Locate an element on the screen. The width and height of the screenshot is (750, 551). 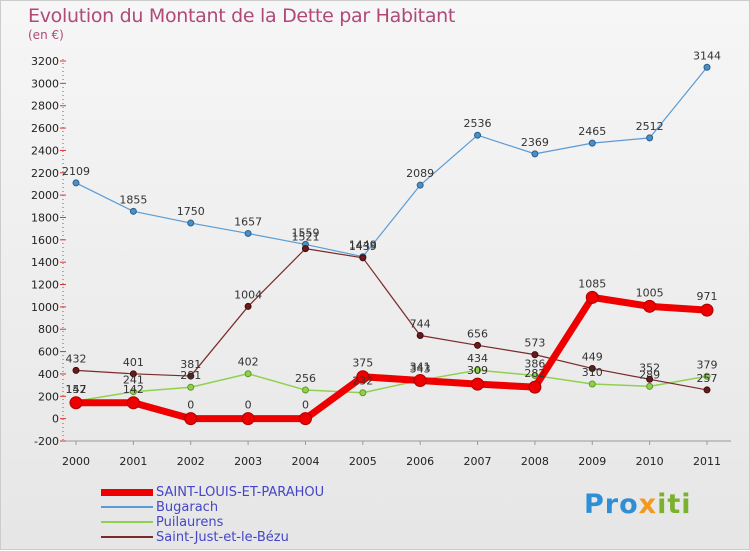
data-label: 401 is located at coordinates (133, 362).